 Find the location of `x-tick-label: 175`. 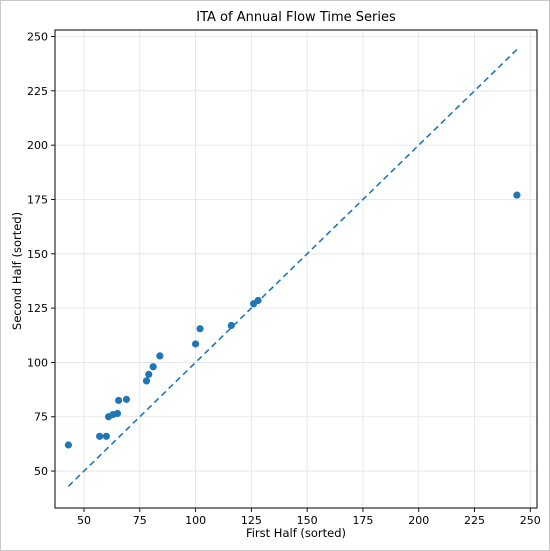

x-tick-label: 175 is located at coordinates (362, 520).